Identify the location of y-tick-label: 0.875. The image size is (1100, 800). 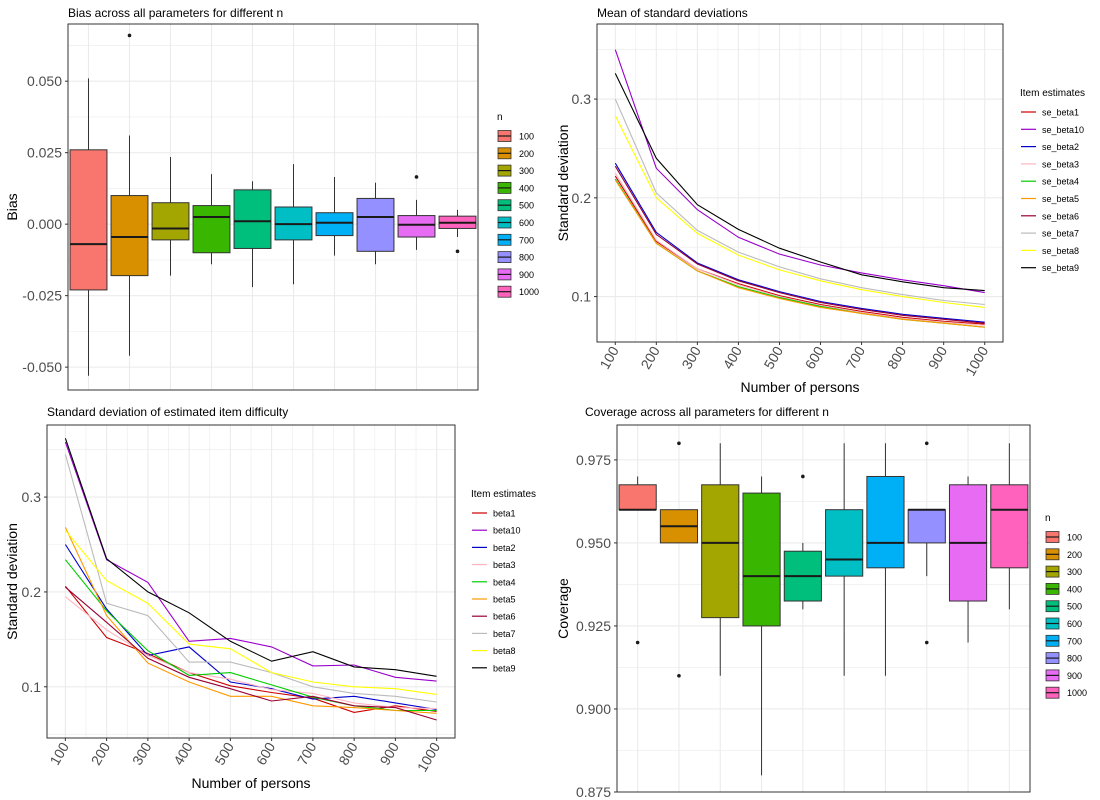
(593, 792).